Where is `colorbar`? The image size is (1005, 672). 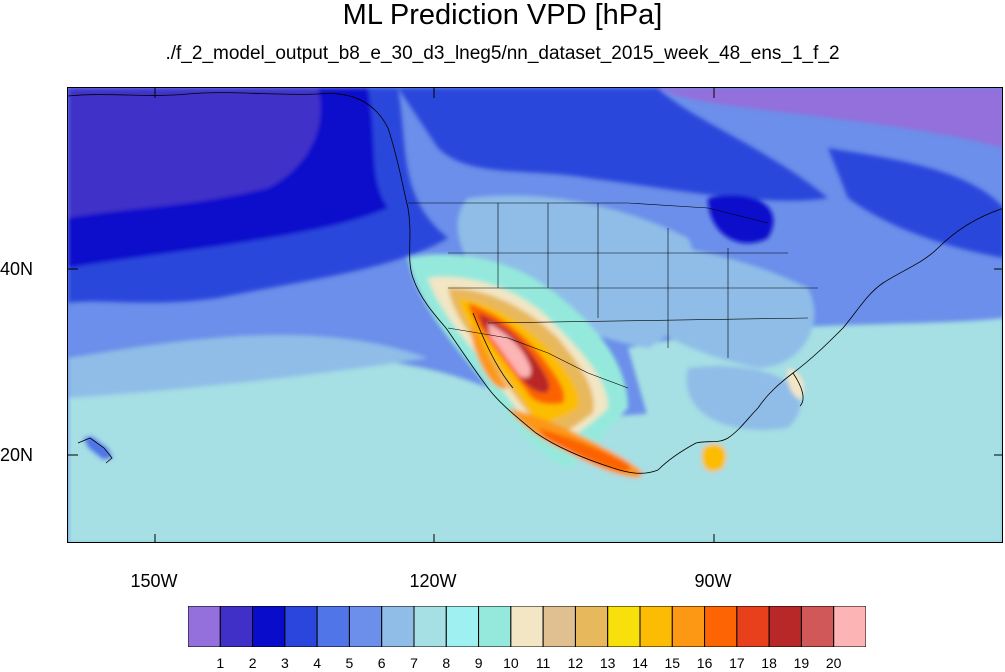 colorbar is located at coordinates (527, 626).